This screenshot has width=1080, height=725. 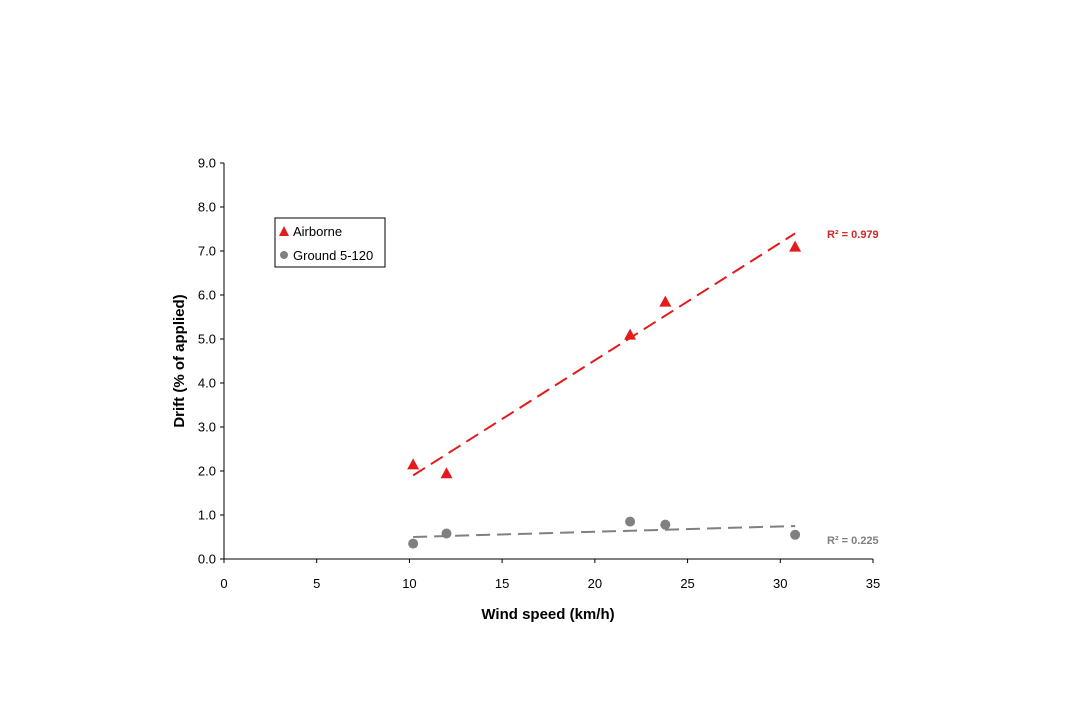 I want to click on legend-item-ground: Ground 5-120, so click(x=326, y=255).